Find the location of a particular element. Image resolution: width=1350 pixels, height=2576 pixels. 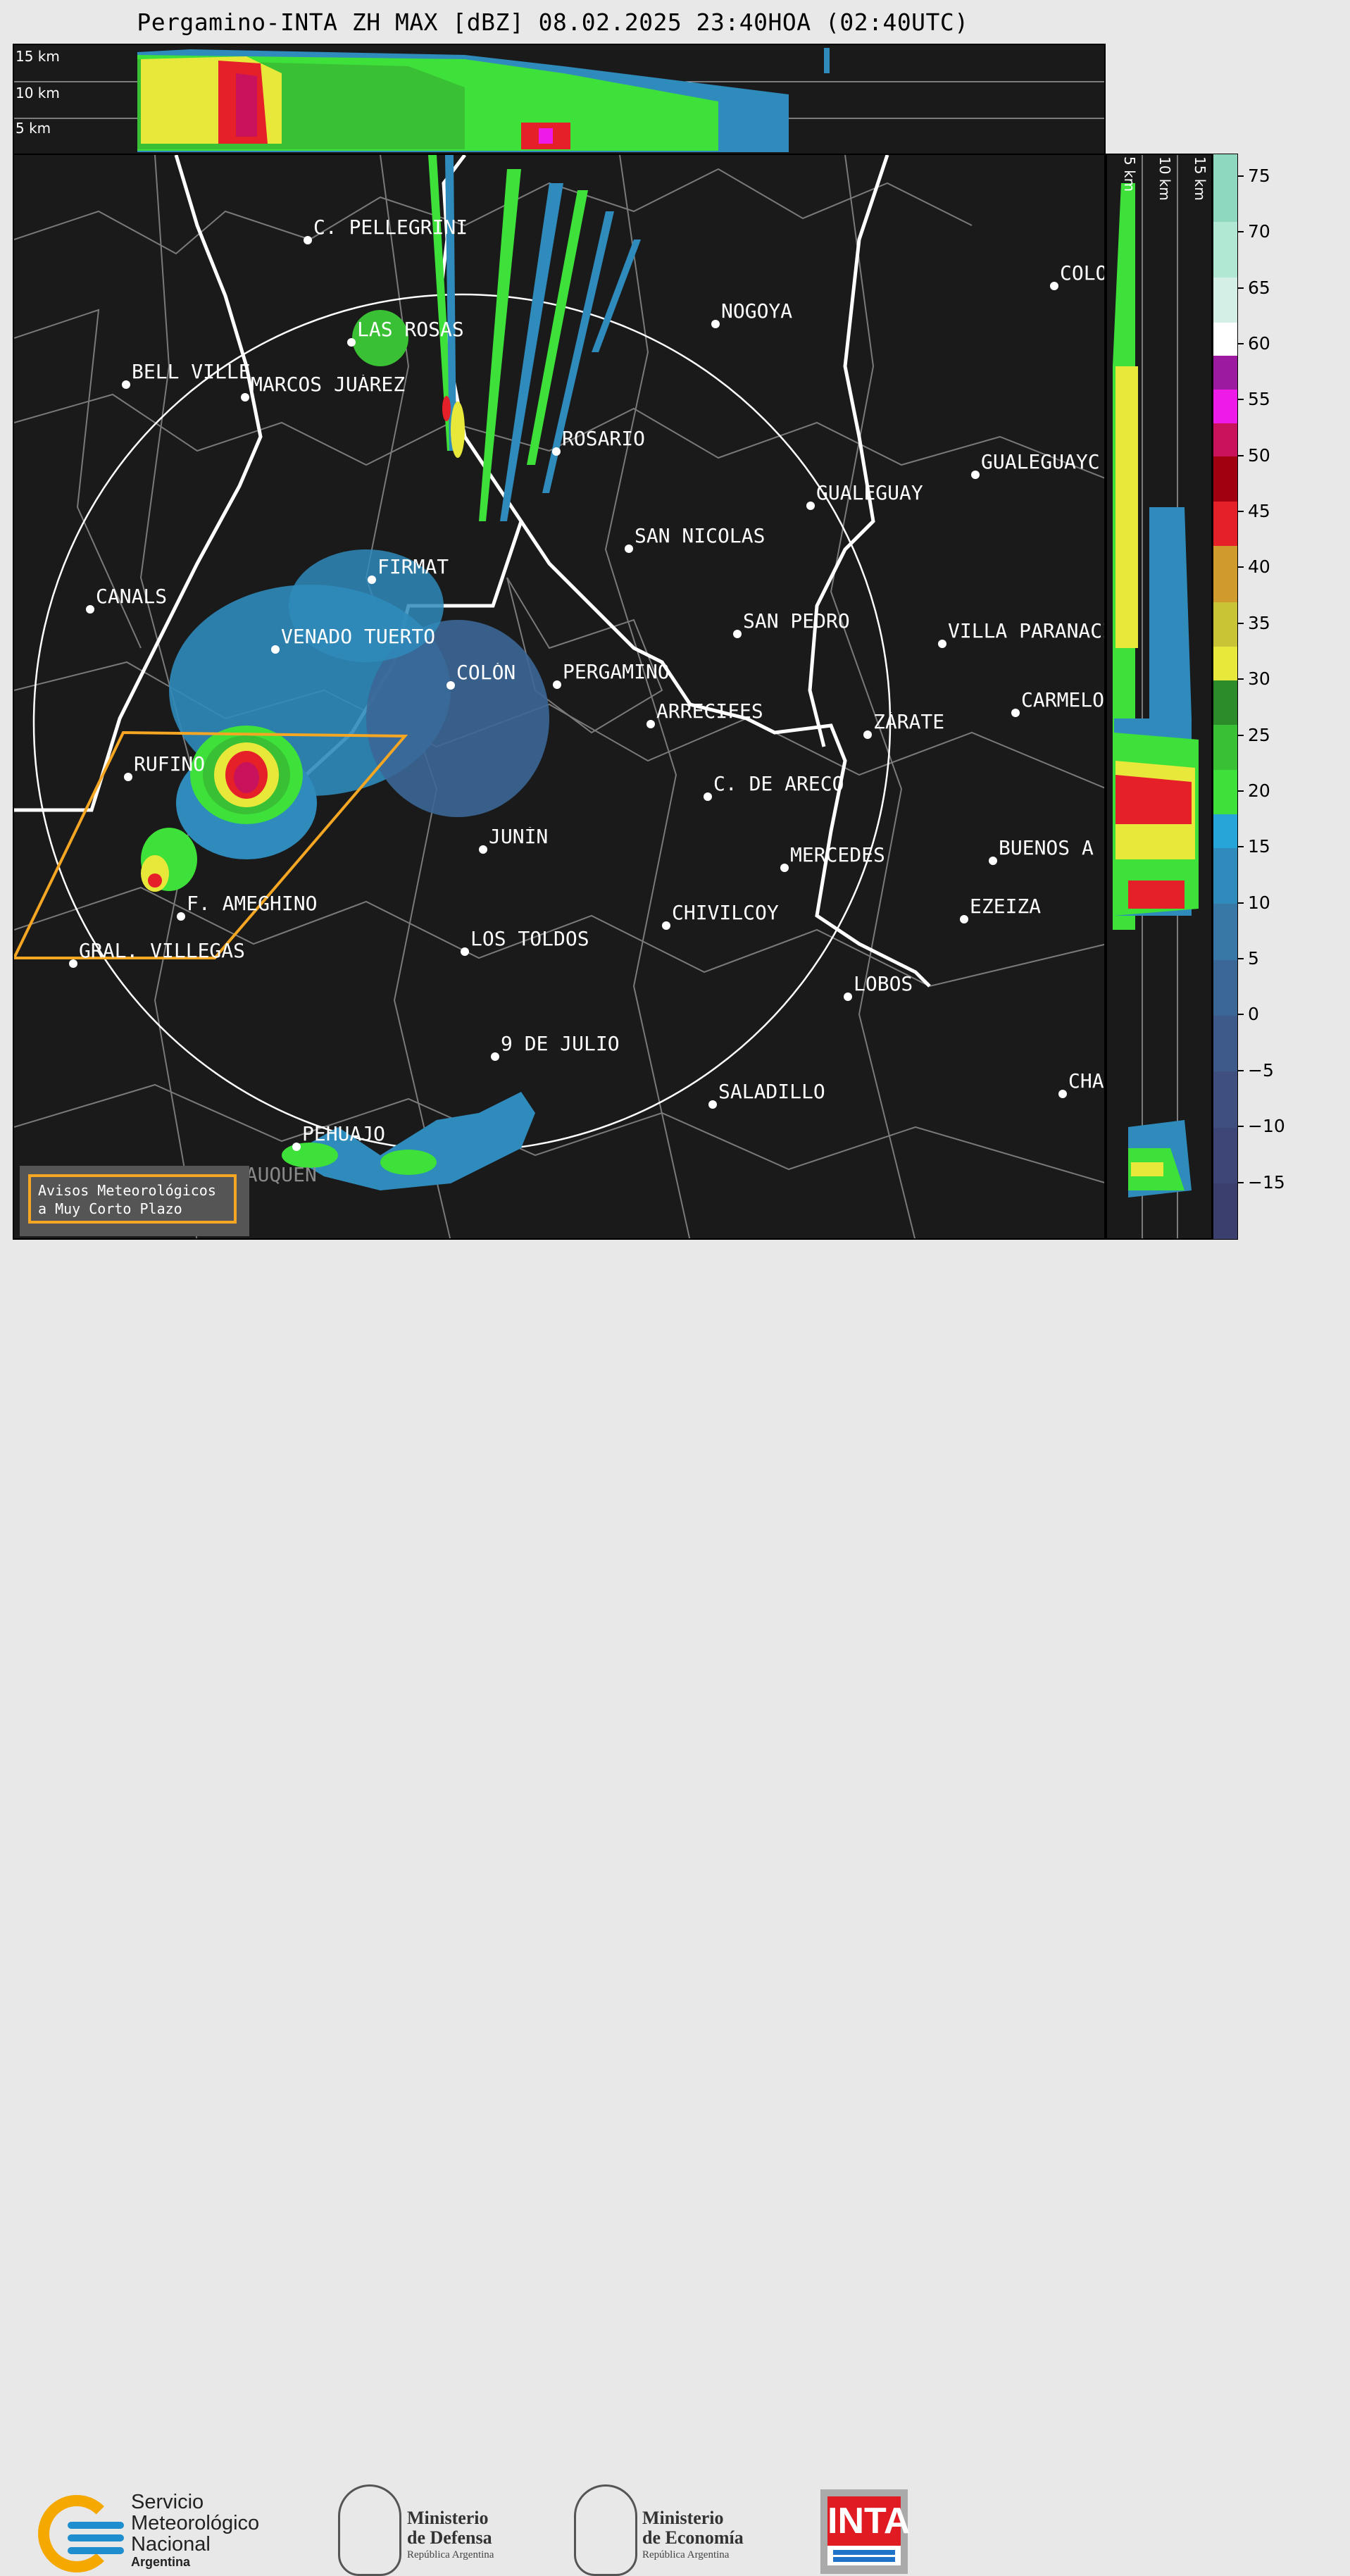

height-label-10km: 10 km is located at coordinates (37, 93).